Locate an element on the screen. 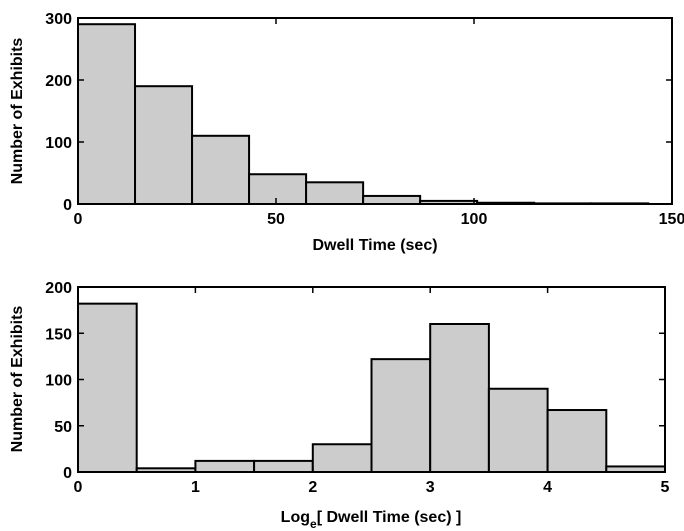 The width and height of the screenshot is (684, 531). x-axis-label-suffix: [ Dwell Time (sec) ] is located at coordinates (389, 517).